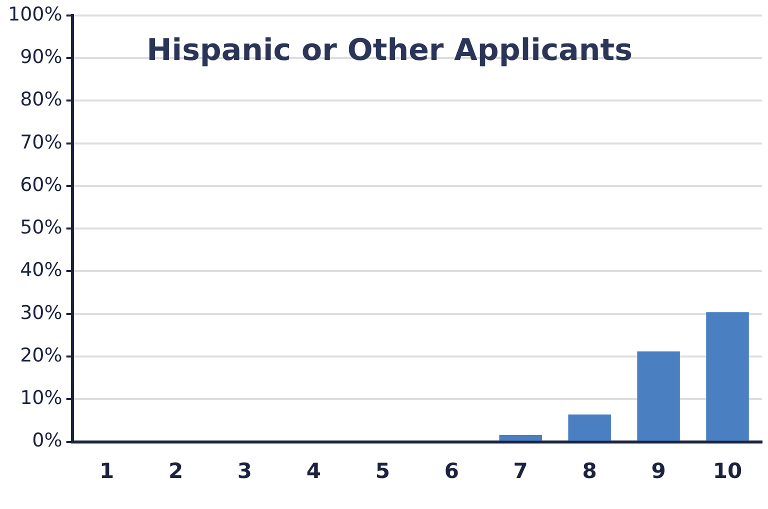 The height and width of the screenshot is (509, 768). I want to click on y-tick-label: 100%, so click(35, 14).